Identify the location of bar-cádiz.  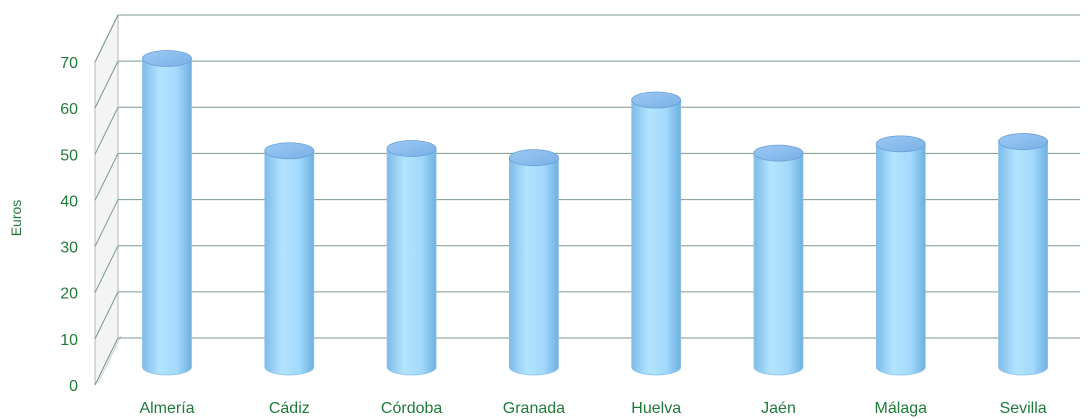
(289, 259).